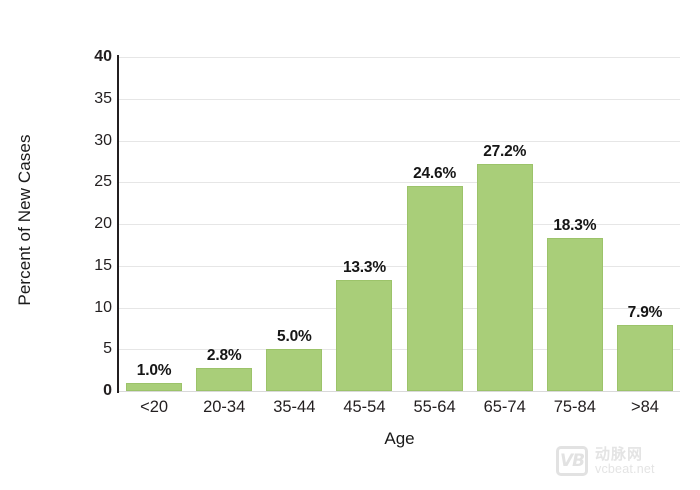 This screenshot has height=490, width=700. Describe the element at coordinates (505, 151) in the screenshot. I see `bar-value-label: 27.2%` at that location.